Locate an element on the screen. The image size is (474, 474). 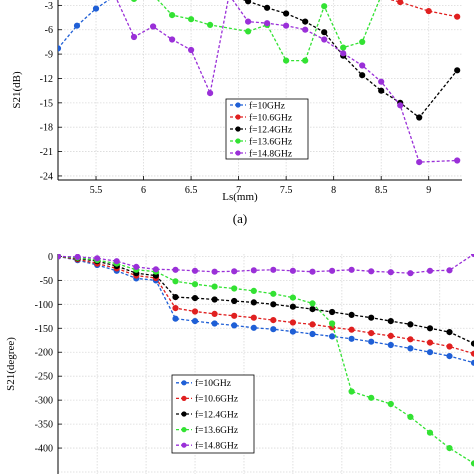
x-tick-label: 7 is located at coordinates (238, 190).